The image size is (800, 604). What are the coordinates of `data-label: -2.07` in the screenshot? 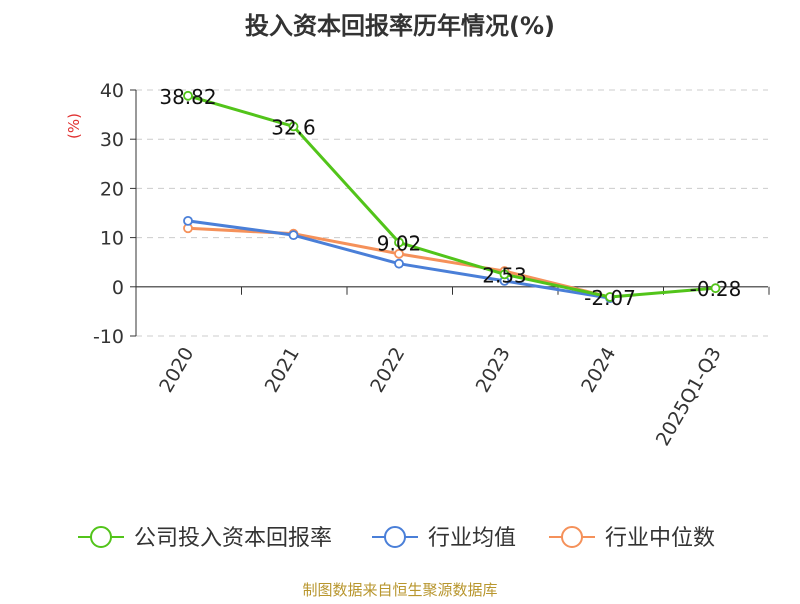 It's located at (610, 298).